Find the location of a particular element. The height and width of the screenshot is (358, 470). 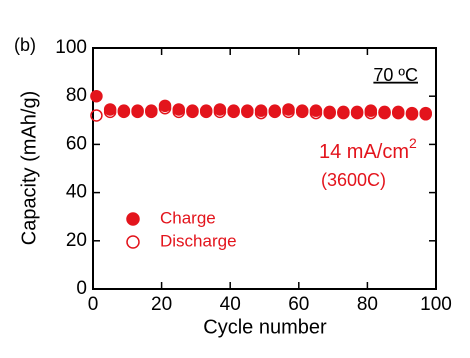

y-tick-label: 40 is located at coordinates (76, 192).